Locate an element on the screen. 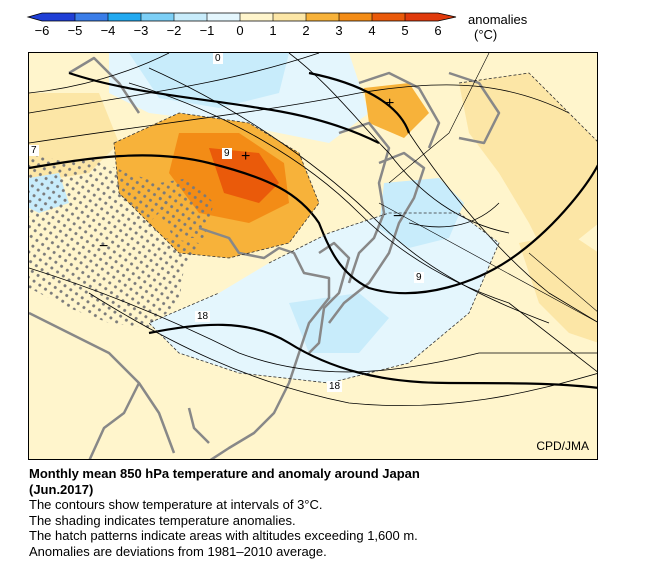  warm-anomaly-small-east is located at coordinates (396, 110).